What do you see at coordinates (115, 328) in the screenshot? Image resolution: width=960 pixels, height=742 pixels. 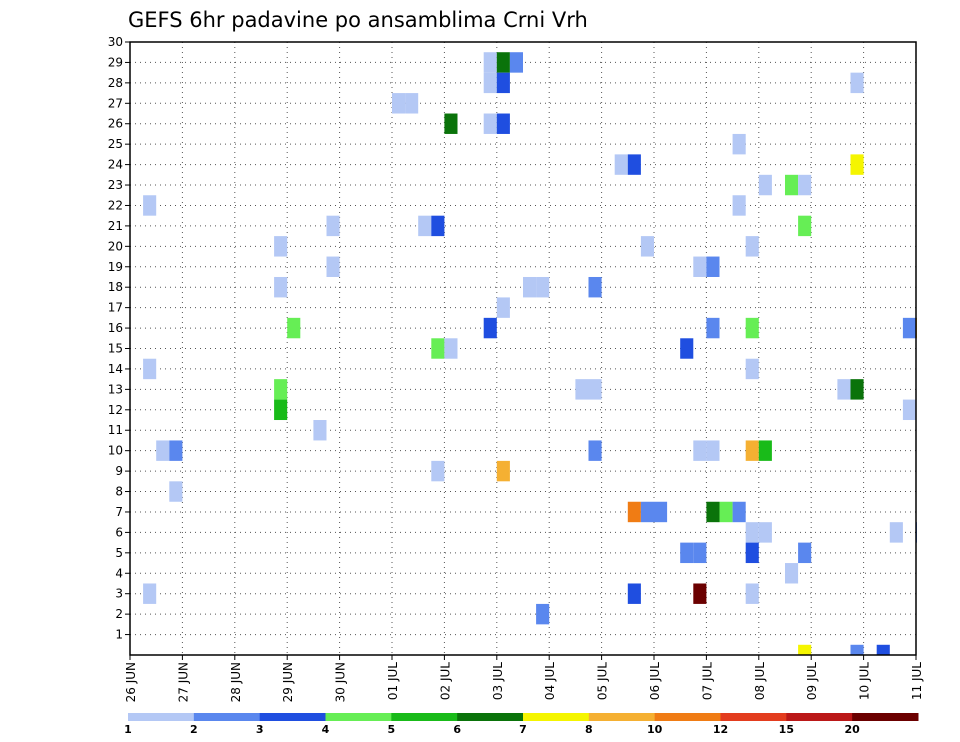 I see `y-tick-label: 16` at bounding box center [115, 328].